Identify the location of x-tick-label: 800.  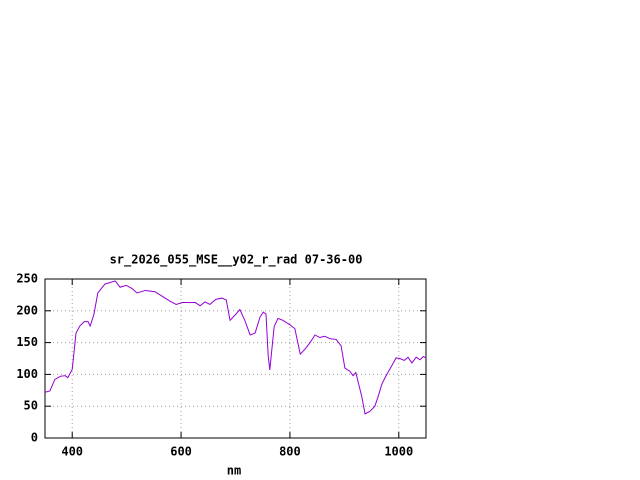
(290, 452).